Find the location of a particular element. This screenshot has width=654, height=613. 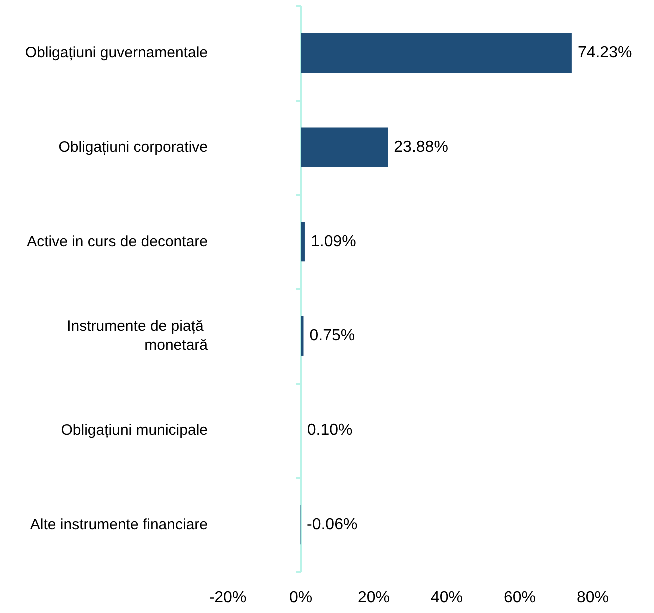

data-label: -0.06% is located at coordinates (332, 525).